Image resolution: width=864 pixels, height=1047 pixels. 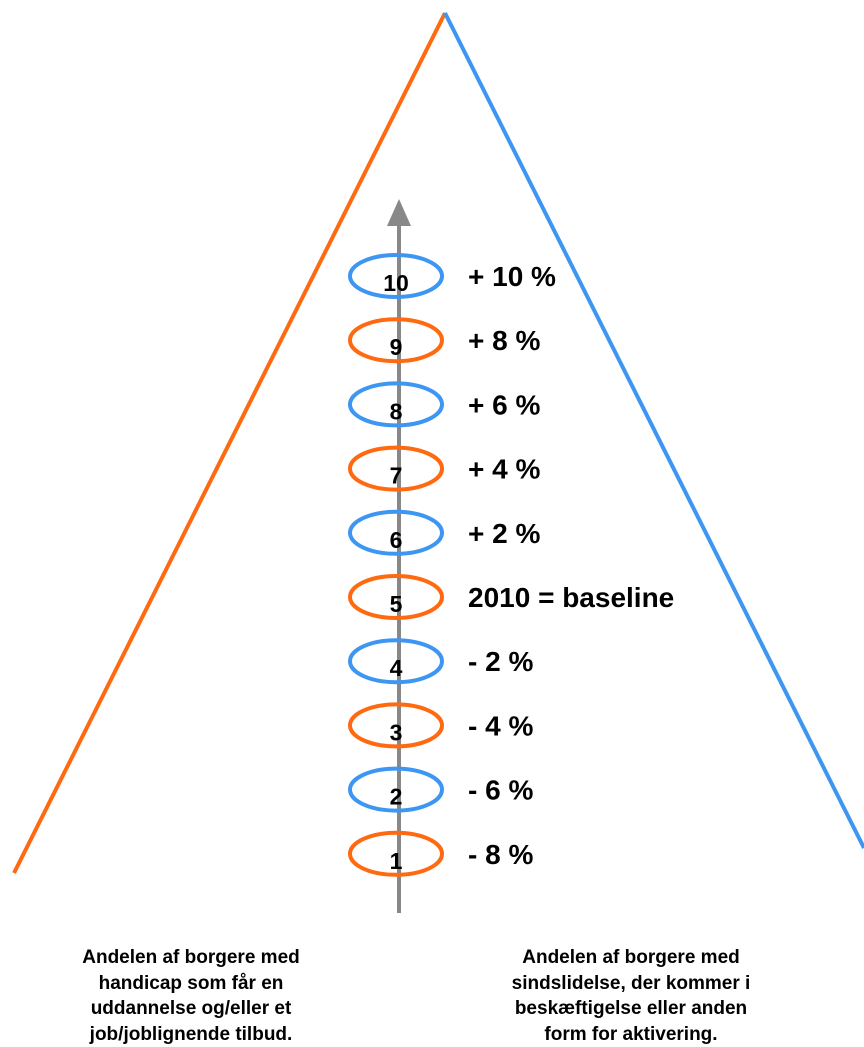 I want to click on right-caption-line: form for aktivering., so click(x=631, y=1034).